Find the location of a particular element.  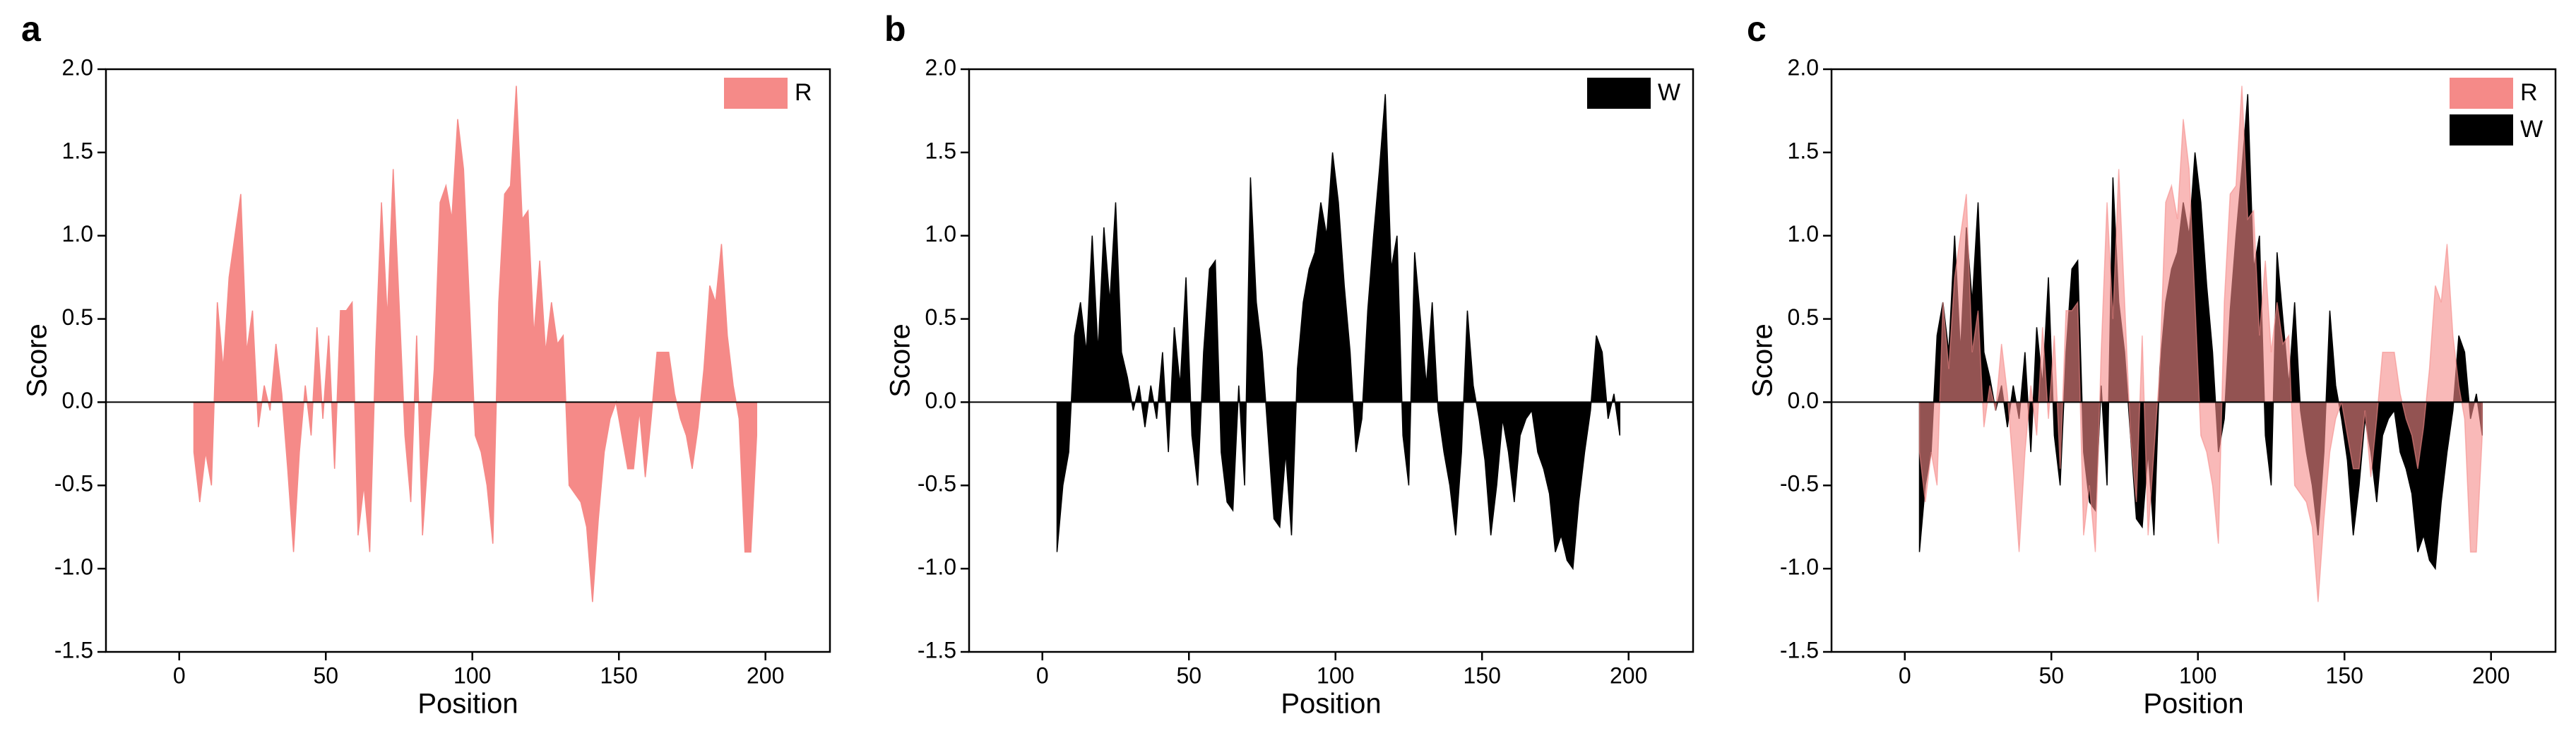

panel-label: a is located at coordinates (31, 29).